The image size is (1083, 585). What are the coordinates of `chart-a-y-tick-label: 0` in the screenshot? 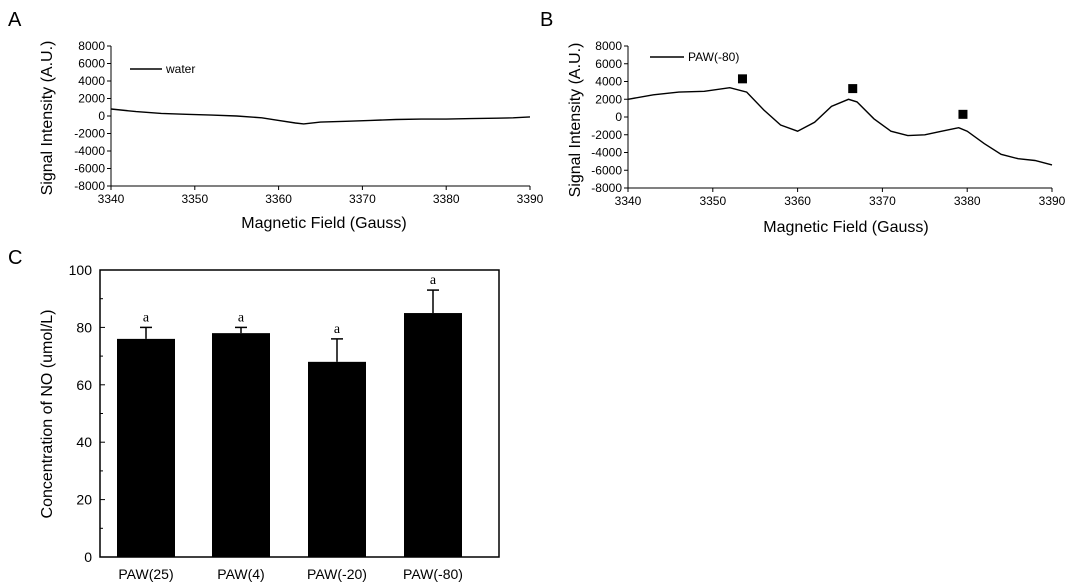 It's located at (101, 116).